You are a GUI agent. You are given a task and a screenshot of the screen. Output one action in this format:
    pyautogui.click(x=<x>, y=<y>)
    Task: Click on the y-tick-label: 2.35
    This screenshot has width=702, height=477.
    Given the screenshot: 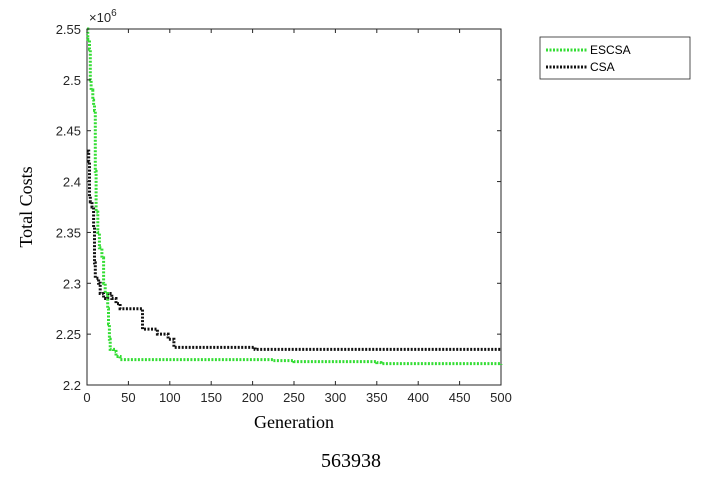 What is the action you would take?
    pyautogui.click(x=68, y=232)
    